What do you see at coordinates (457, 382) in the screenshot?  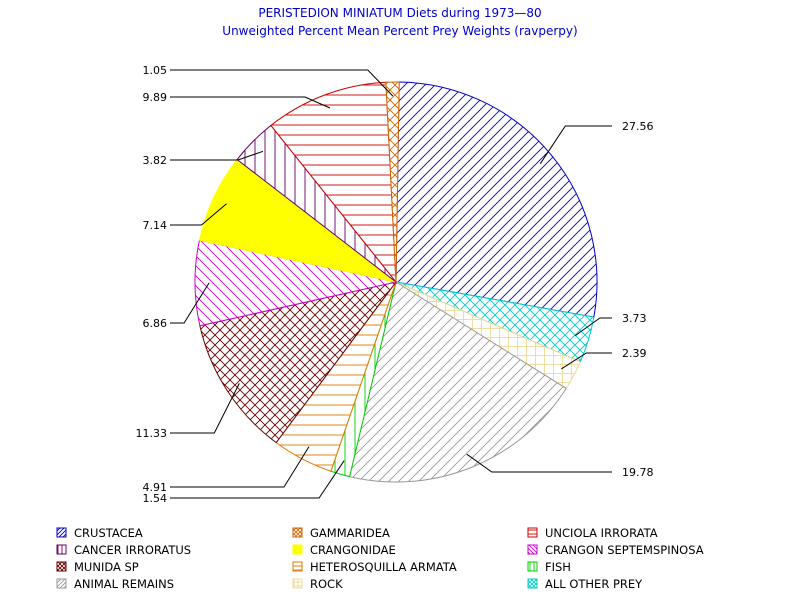 I see `pie-slice-animal-remains` at bounding box center [457, 382].